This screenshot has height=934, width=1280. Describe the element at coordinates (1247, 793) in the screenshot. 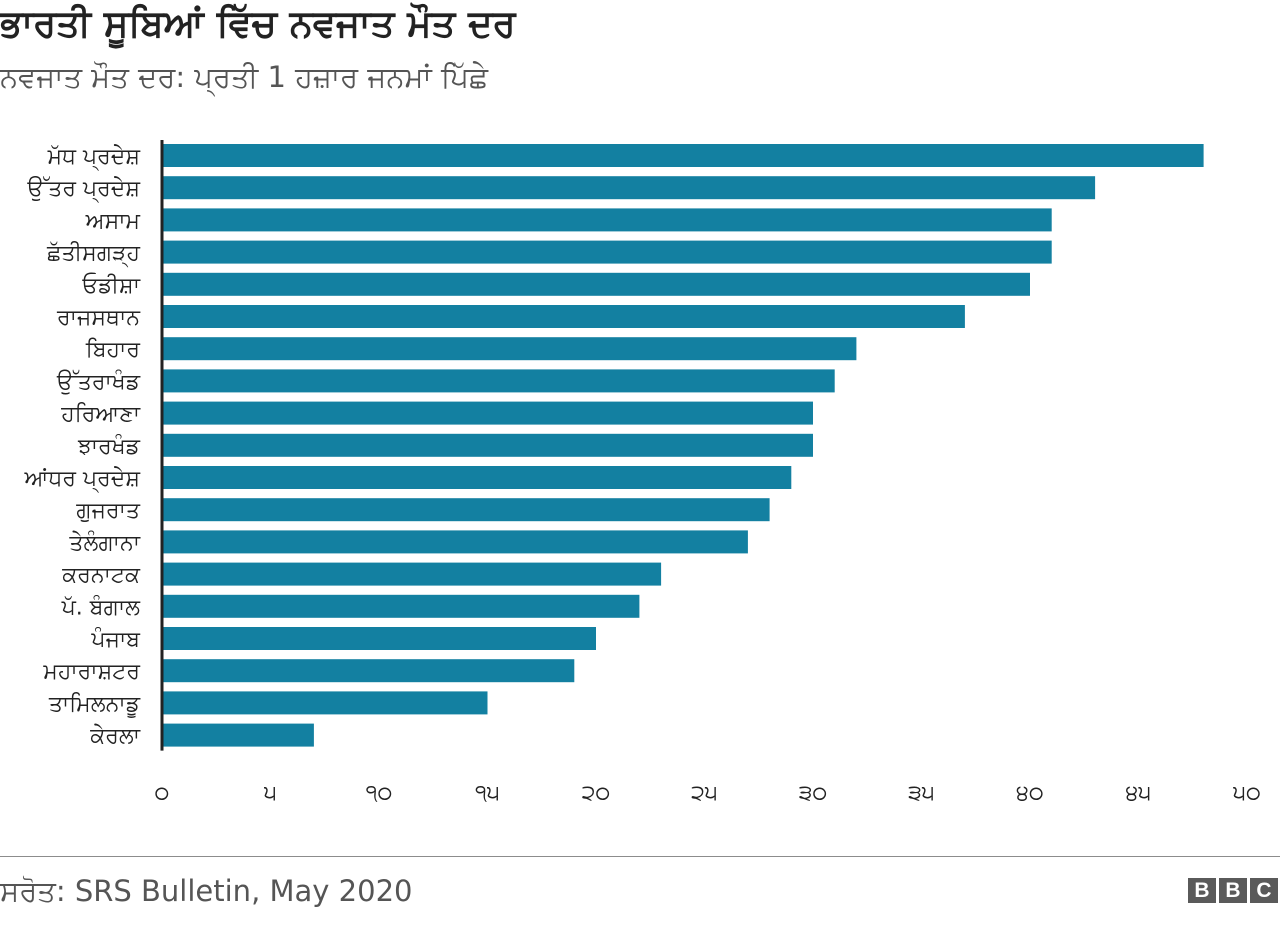

I see `x-tick-label-10: ੫੦` at that location.